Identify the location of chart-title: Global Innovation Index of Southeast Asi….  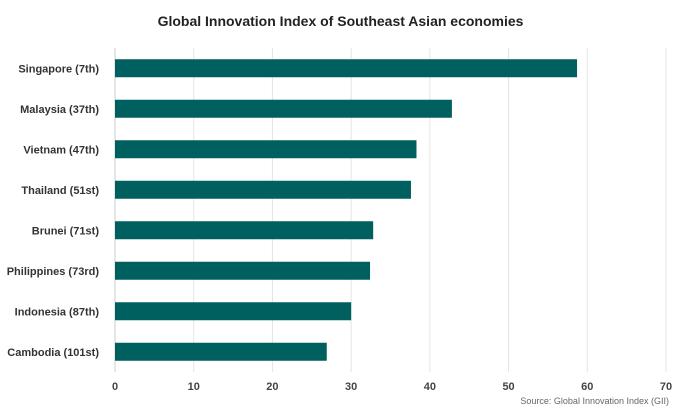
(340, 21).